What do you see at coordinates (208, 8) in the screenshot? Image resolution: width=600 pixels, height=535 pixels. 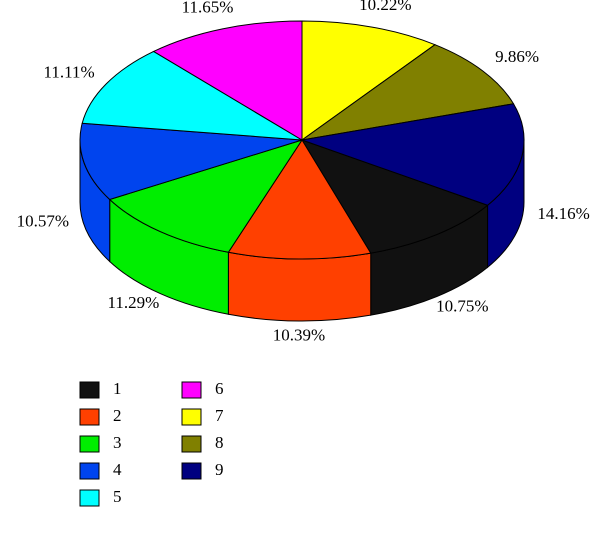 I see `data-label: 11.65%` at bounding box center [208, 8].